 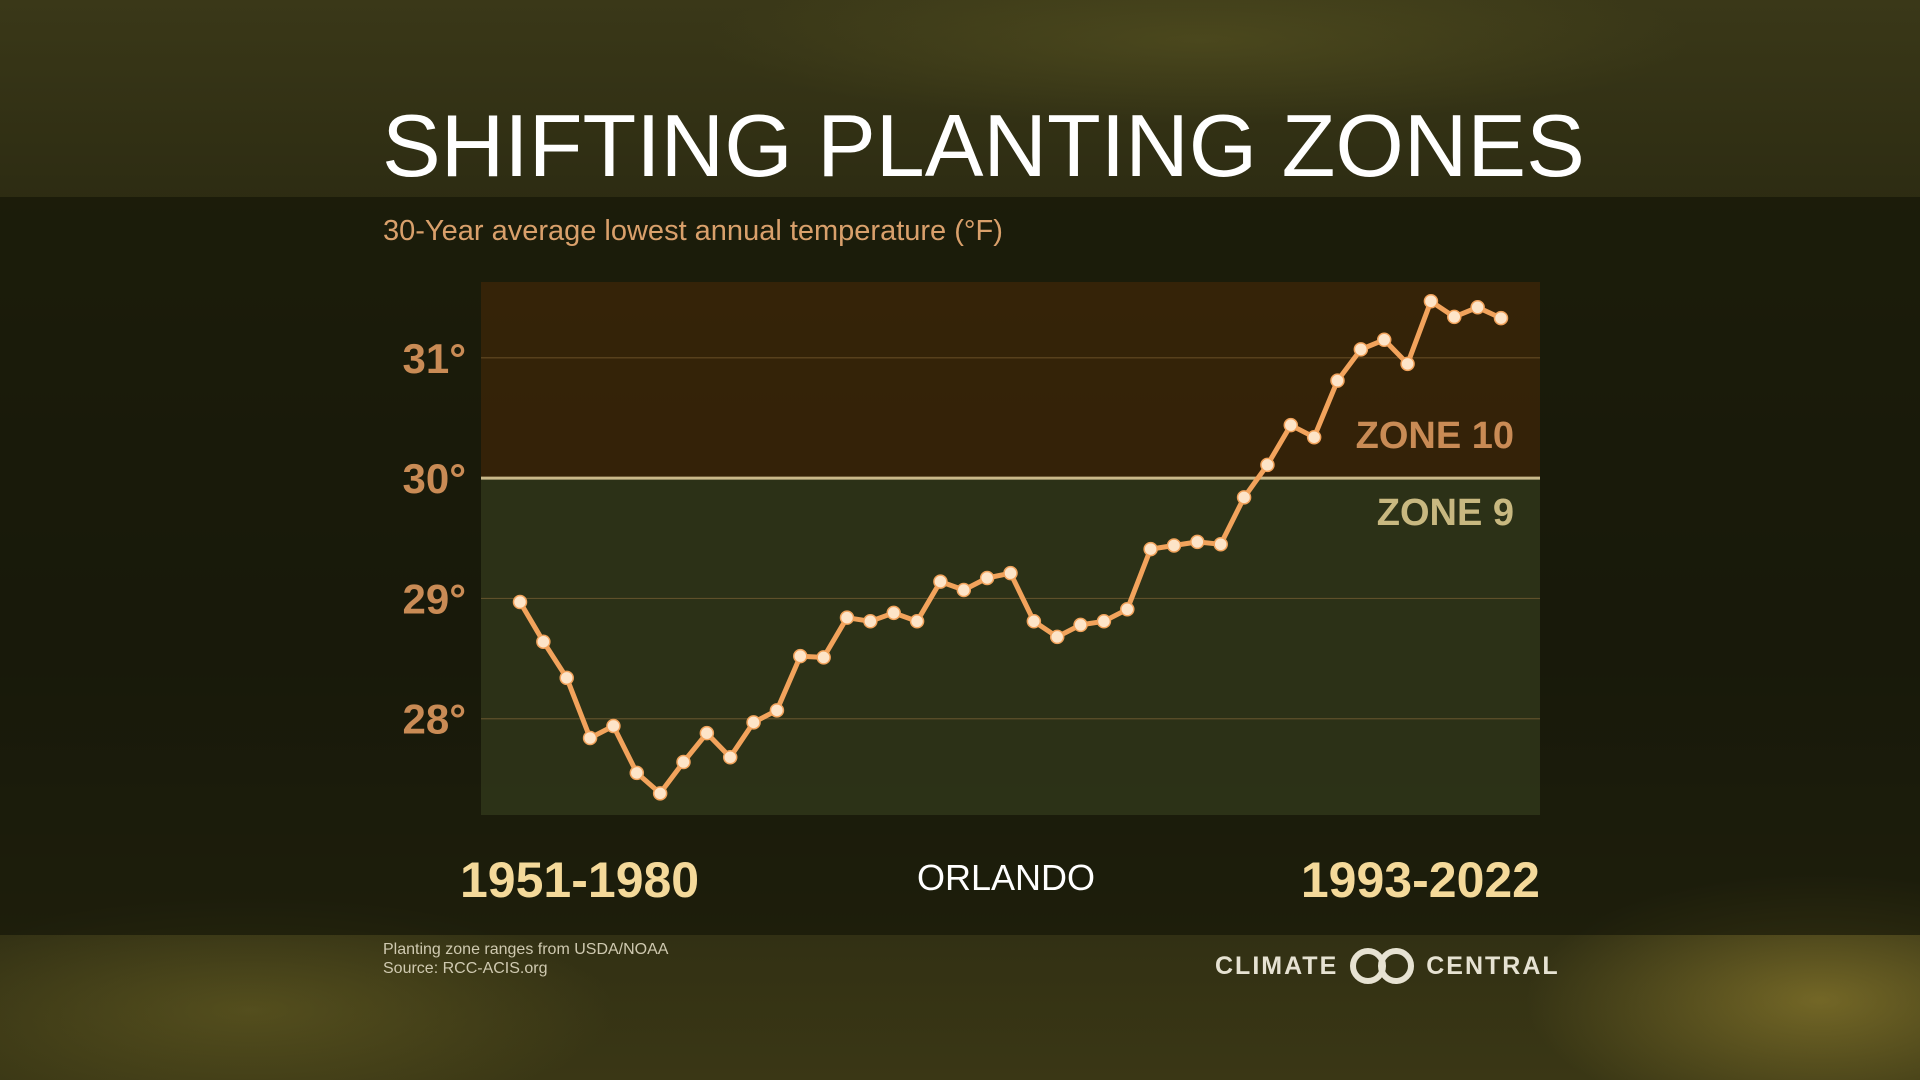 I want to click on logo-word-left: CLIMATE, so click(x=1277, y=965).